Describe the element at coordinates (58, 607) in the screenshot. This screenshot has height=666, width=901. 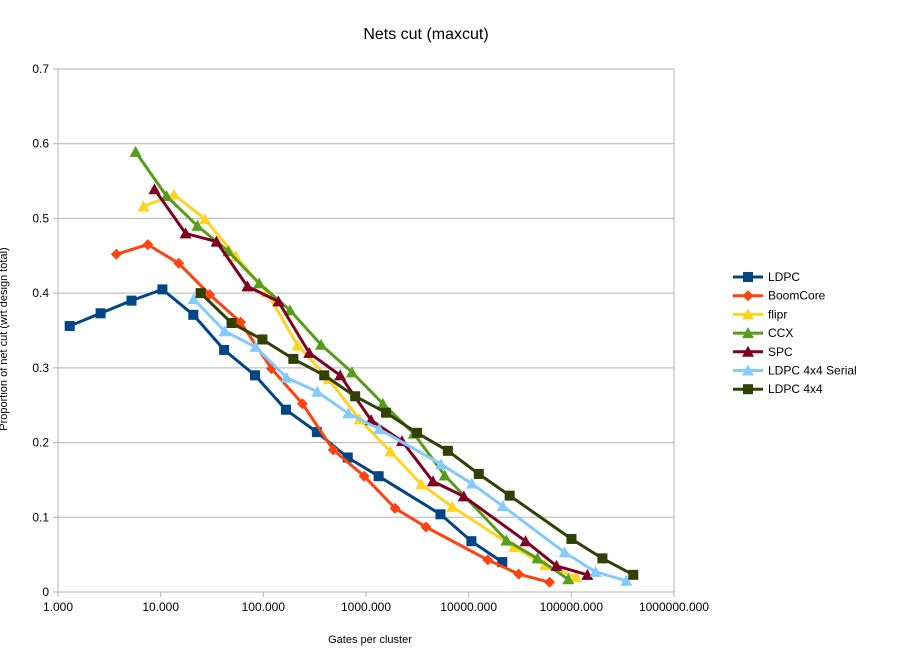
I see `x-tick-label: 1.000` at that location.